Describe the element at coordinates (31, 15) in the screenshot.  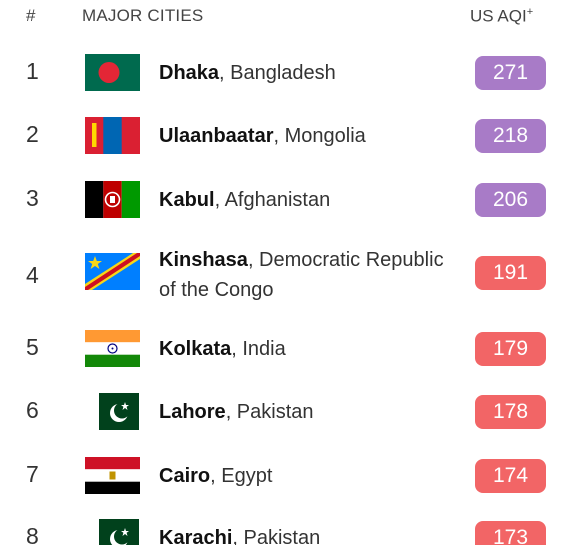
I see `rank-column-header: #` at that location.